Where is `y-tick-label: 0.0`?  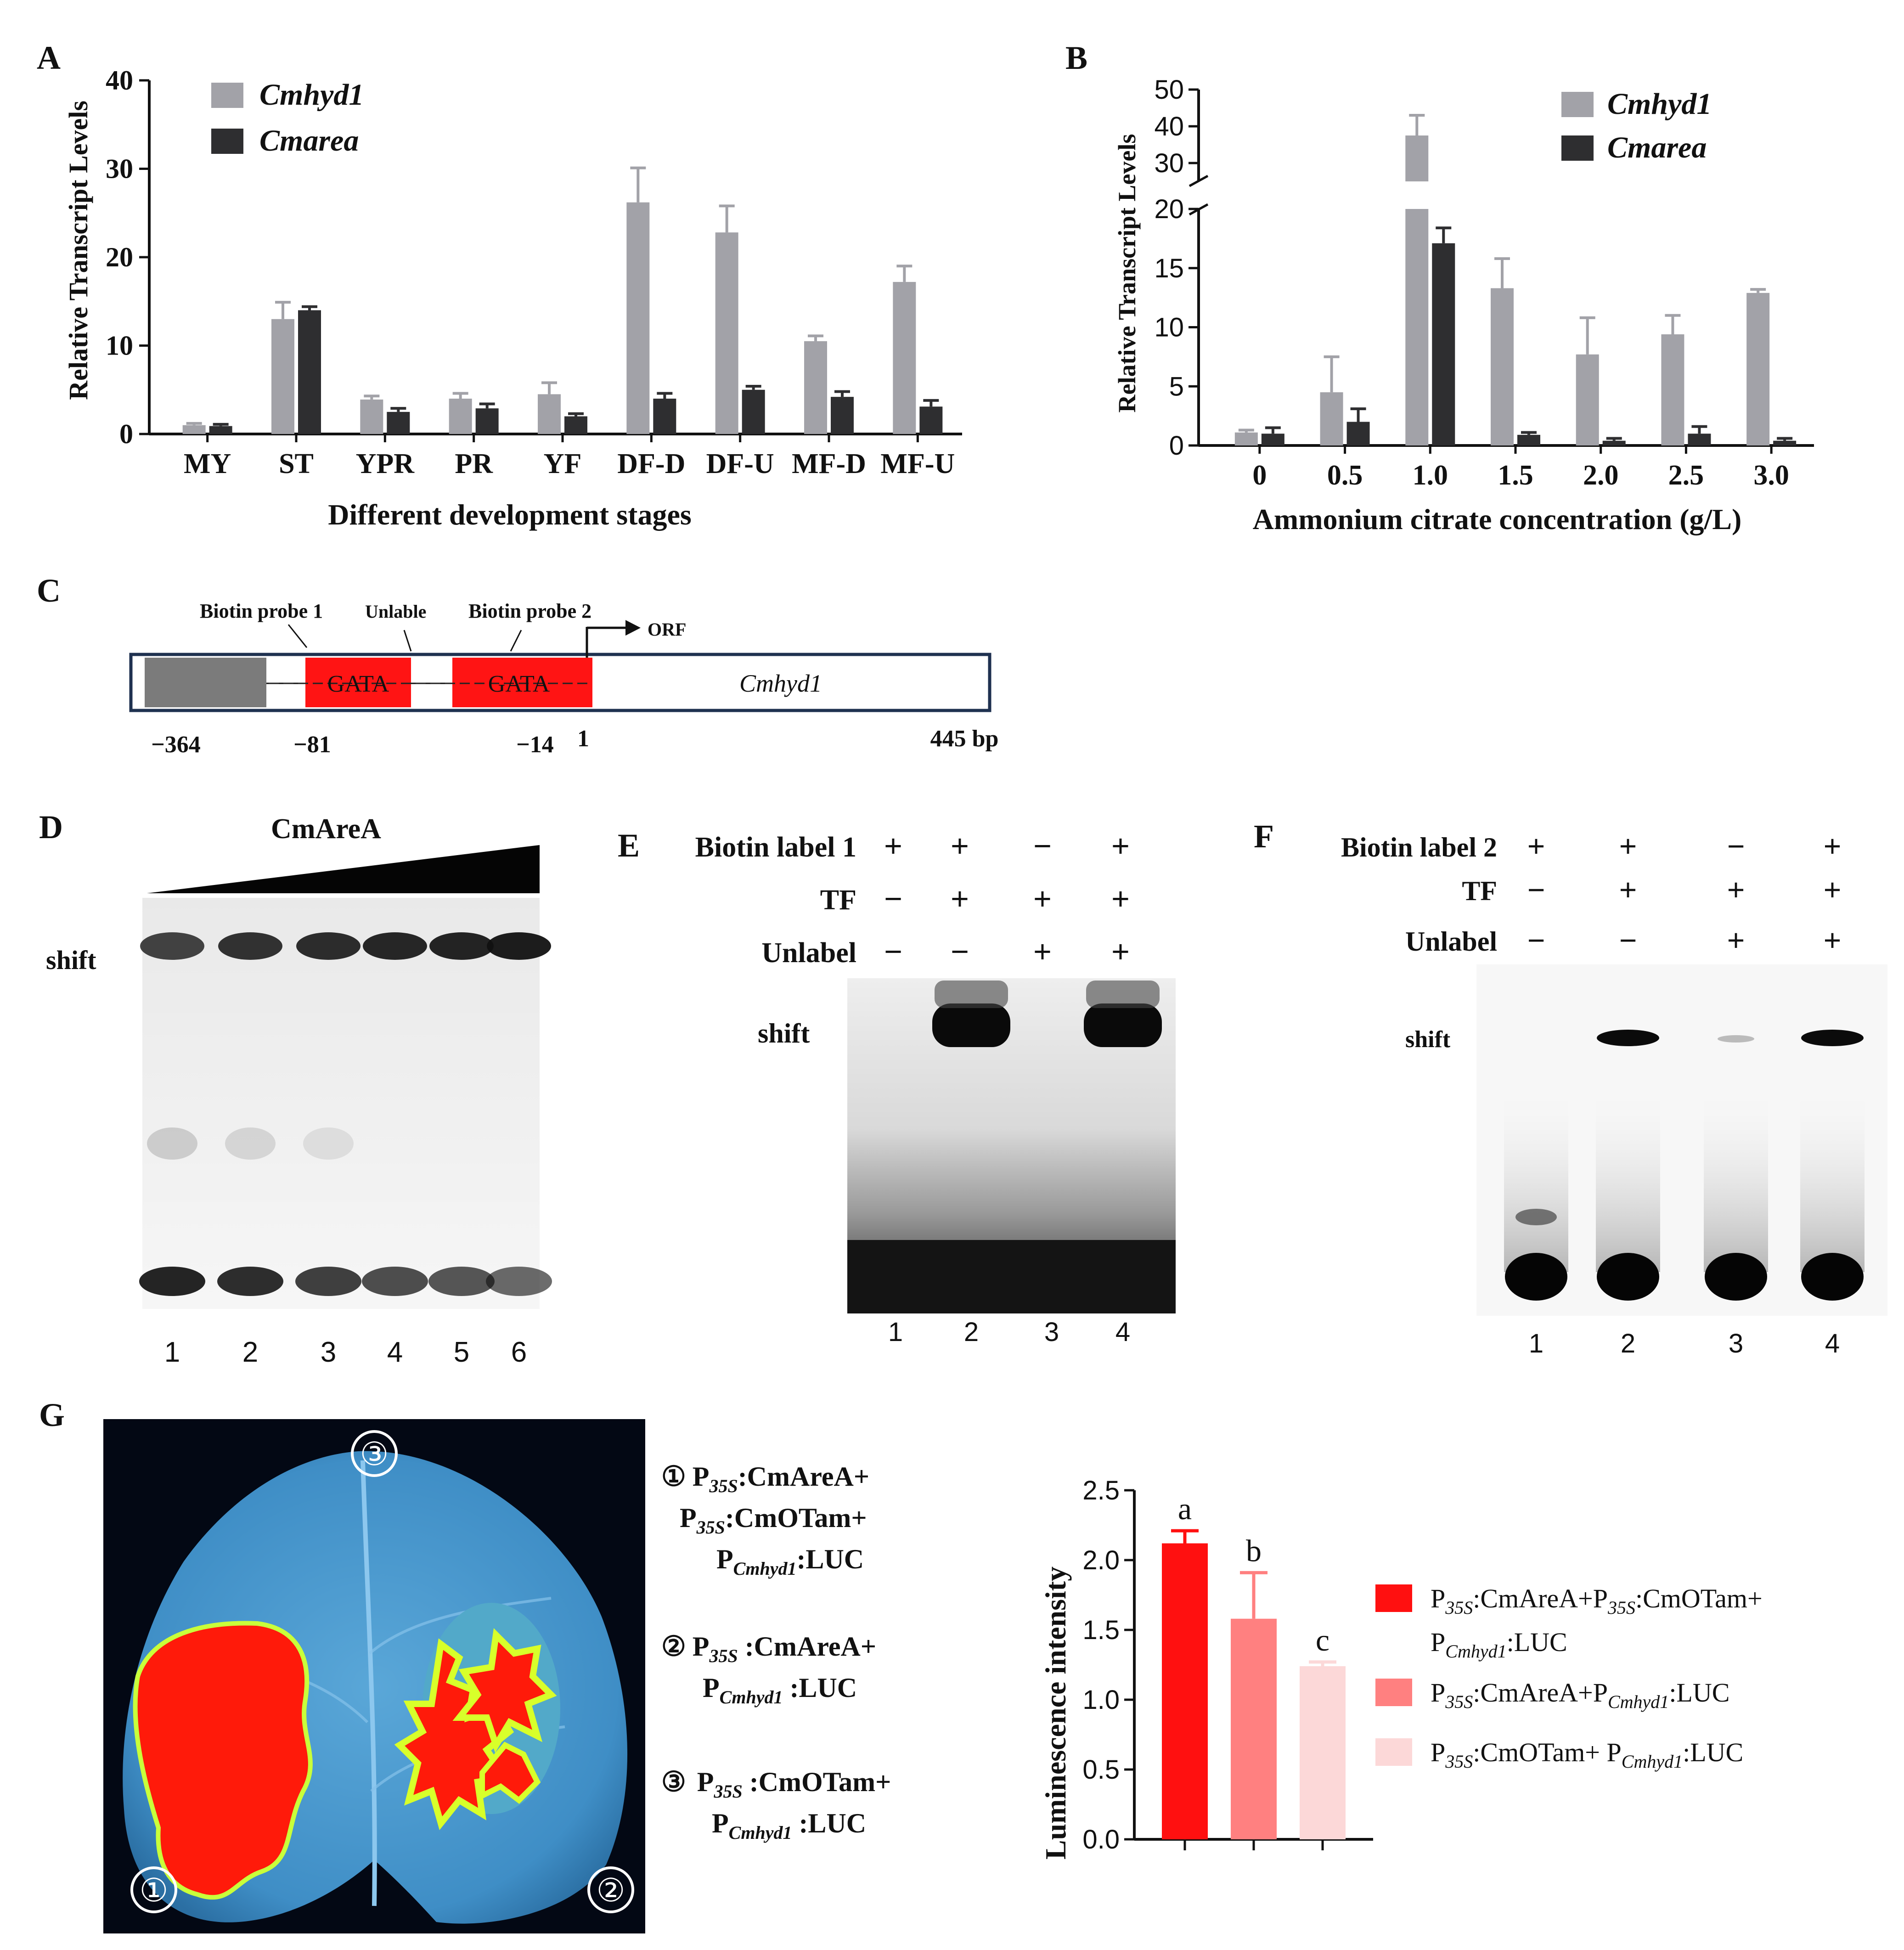
y-tick-label: 0.0 is located at coordinates (1101, 1839).